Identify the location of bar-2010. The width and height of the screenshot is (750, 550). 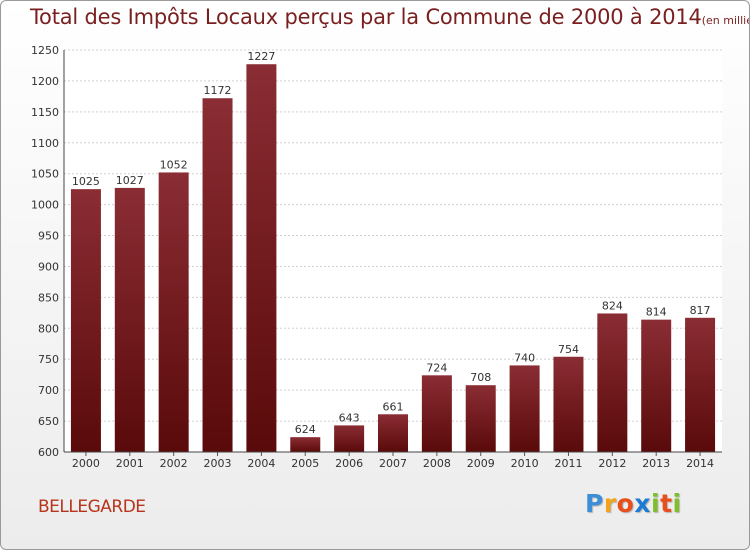
(524, 408).